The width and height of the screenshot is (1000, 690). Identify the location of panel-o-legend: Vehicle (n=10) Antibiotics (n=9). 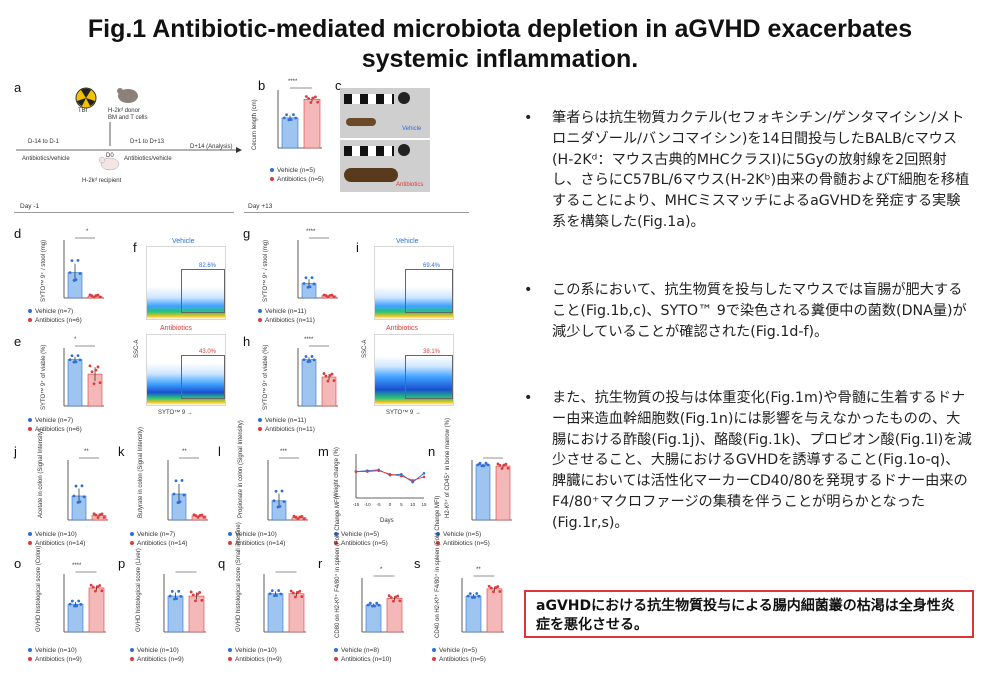
(55, 655).